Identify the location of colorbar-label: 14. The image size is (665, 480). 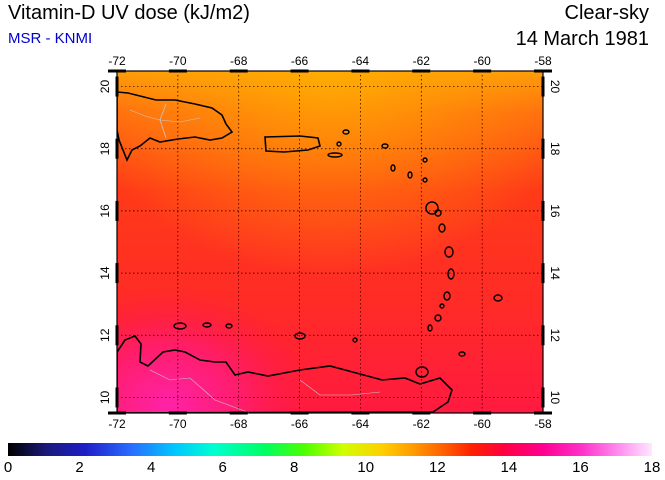
(509, 467).